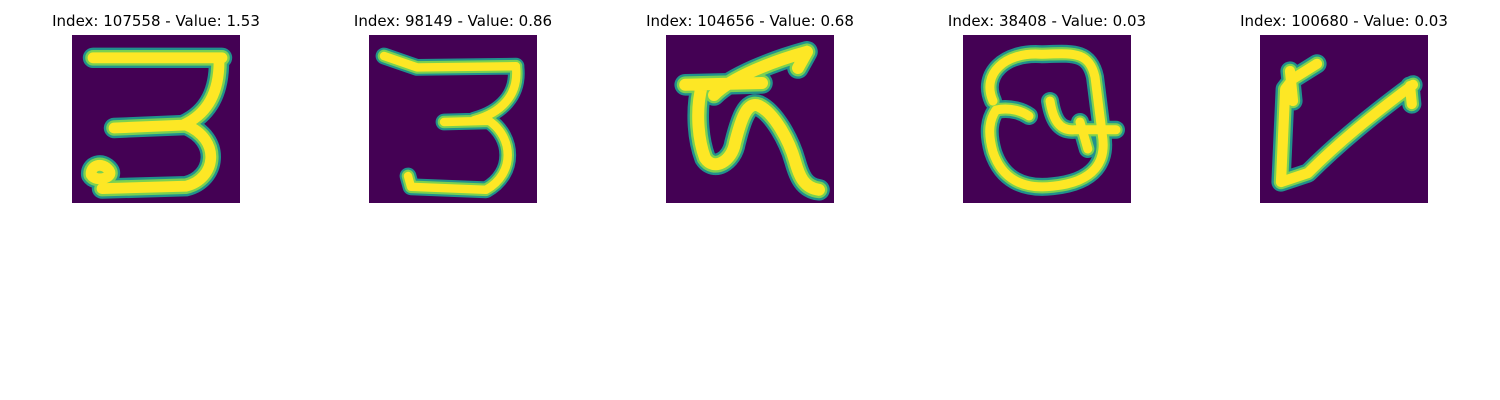 This screenshot has height=400, width=1500. What do you see at coordinates (1047, 21) in the screenshot?
I see `panel-title: Index: 38408 - Value: 0.03` at bounding box center [1047, 21].